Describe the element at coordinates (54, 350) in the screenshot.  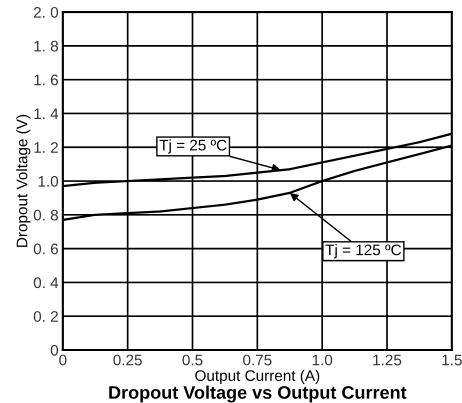
I see `y-tick-label: 0` at that location.